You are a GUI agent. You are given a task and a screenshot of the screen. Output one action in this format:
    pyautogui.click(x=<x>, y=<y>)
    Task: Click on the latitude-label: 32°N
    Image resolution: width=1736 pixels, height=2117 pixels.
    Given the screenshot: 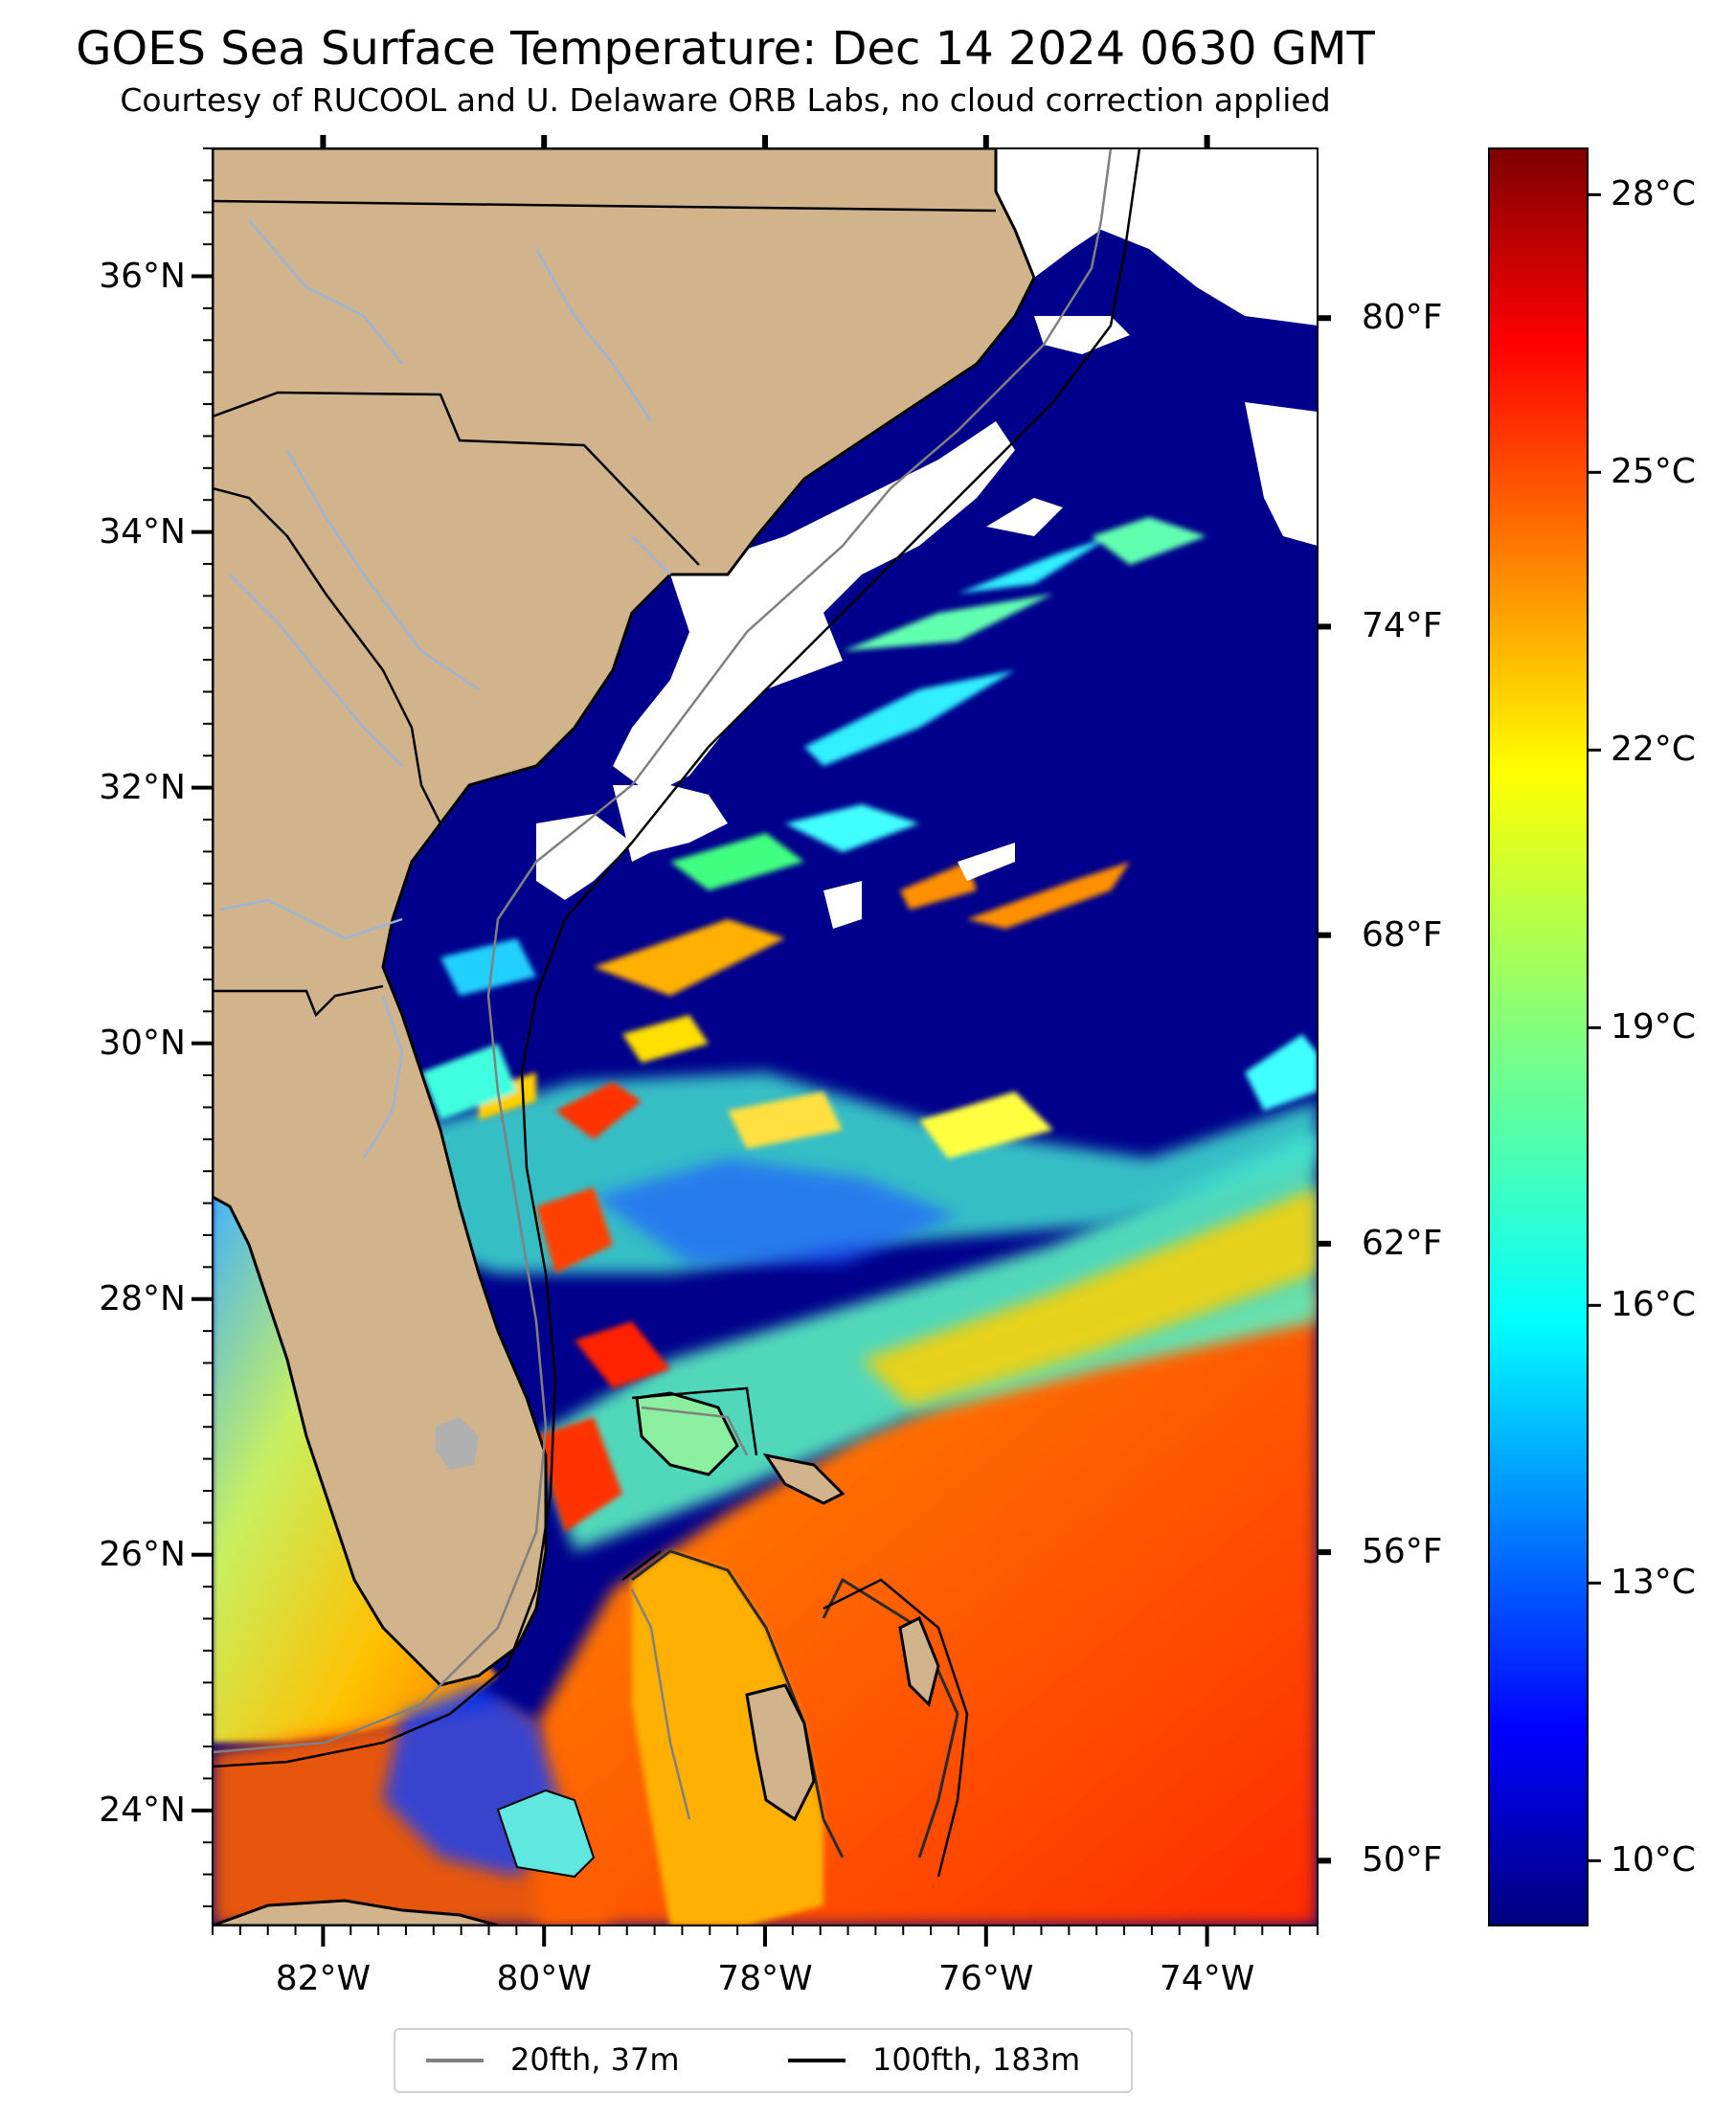 What is the action you would take?
    pyautogui.click(x=143, y=787)
    